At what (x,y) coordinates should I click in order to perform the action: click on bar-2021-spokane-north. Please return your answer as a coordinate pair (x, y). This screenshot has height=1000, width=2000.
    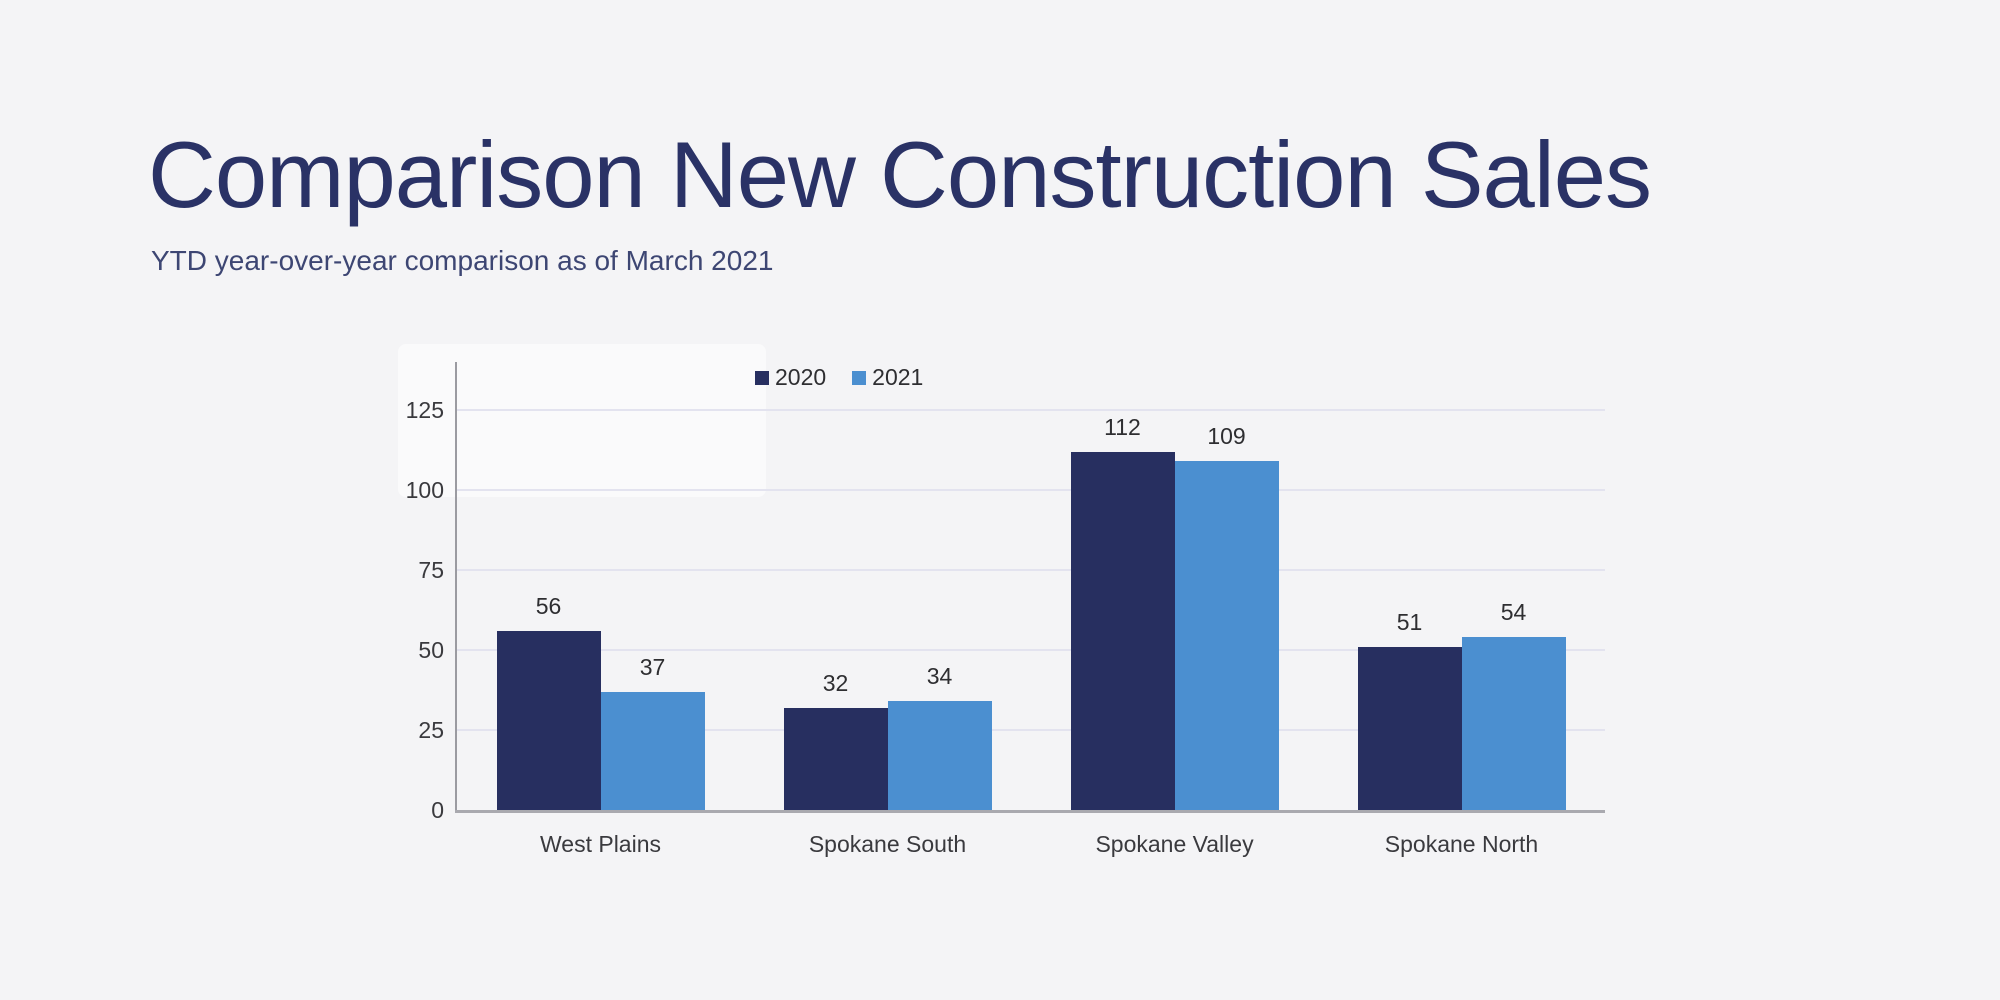
    Looking at the image, I should click on (1513, 723).